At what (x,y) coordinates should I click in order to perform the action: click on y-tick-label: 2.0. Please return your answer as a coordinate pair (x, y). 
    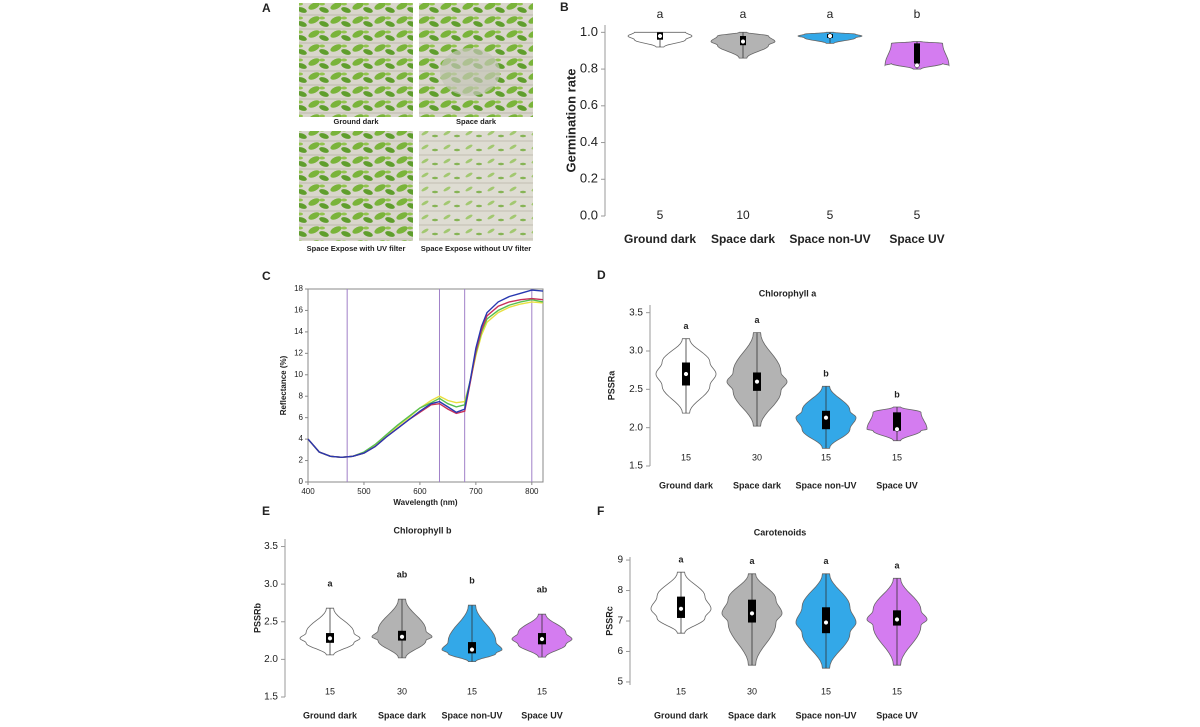
    Looking at the image, I should click on (636, 427).